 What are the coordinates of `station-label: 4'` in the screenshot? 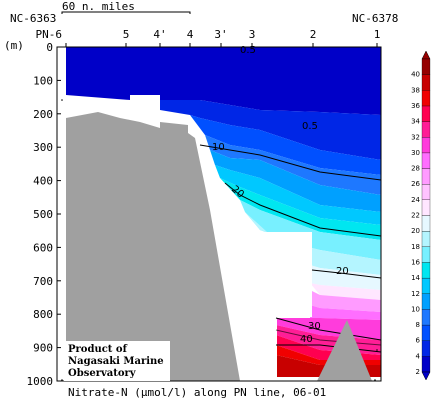 It's located at (159, 34).